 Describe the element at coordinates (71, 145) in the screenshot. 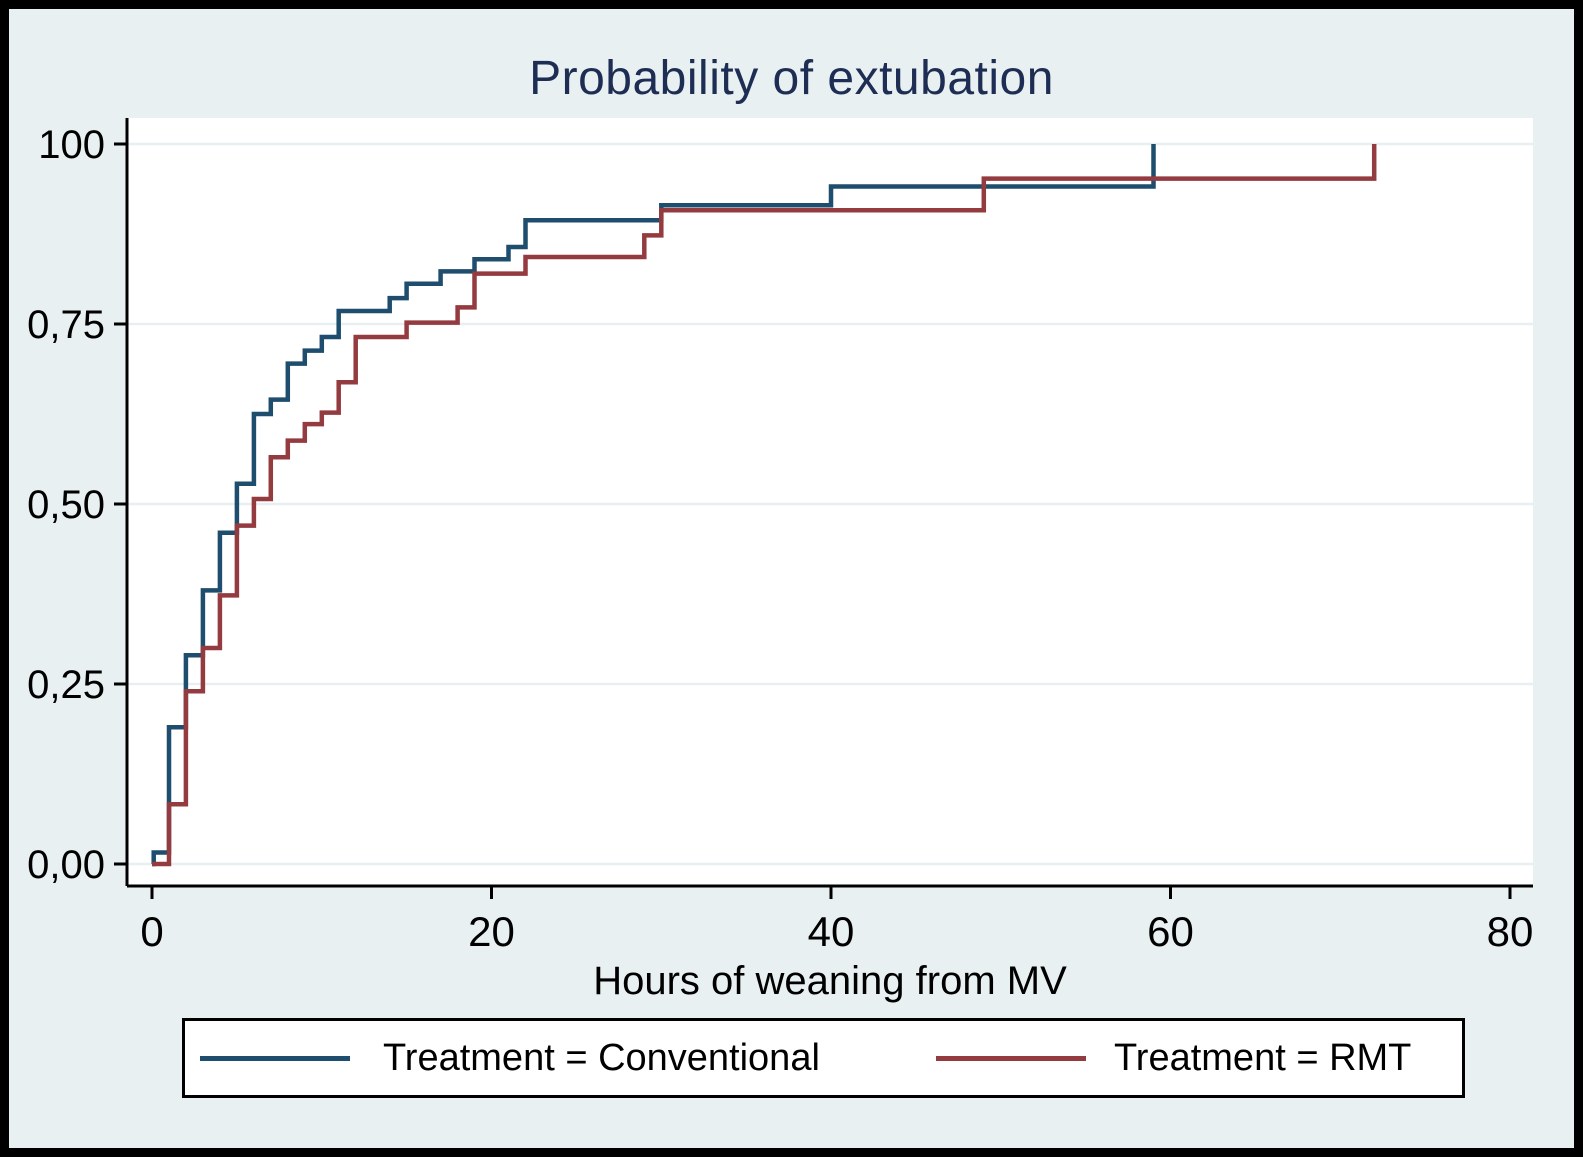

I see `y-tick-label: 100` at that location.